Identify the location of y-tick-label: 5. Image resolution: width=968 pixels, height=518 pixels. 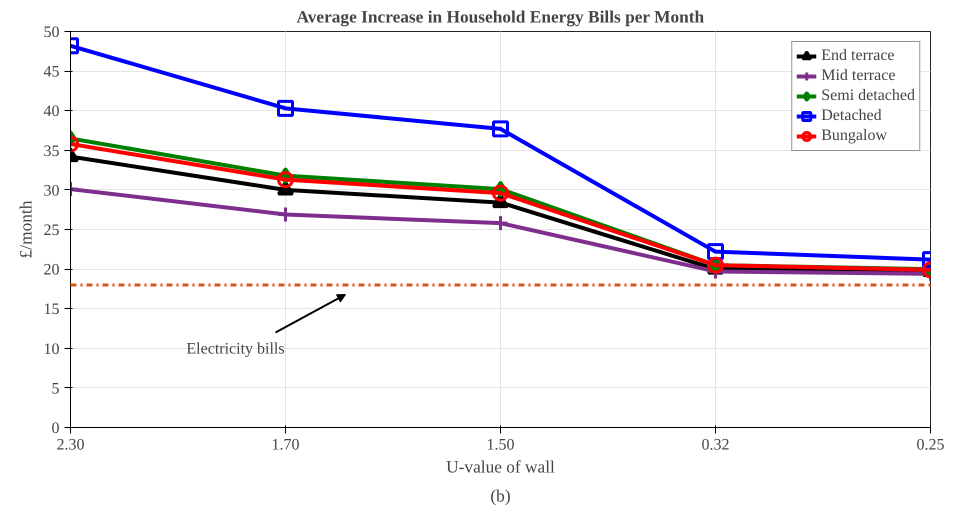
(56, 389).